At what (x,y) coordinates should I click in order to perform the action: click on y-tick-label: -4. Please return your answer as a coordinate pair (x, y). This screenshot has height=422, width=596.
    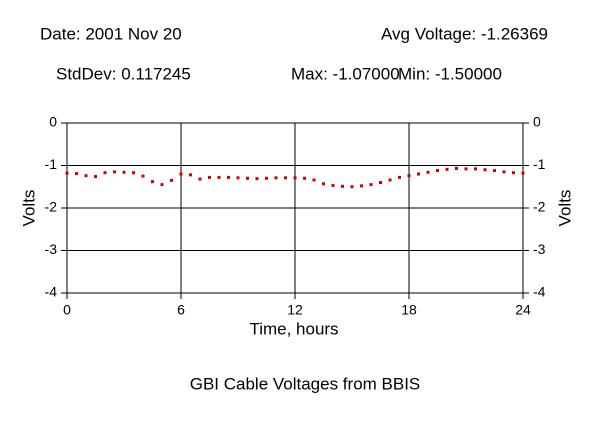
    Looking at the image, I should click on (51, 292).